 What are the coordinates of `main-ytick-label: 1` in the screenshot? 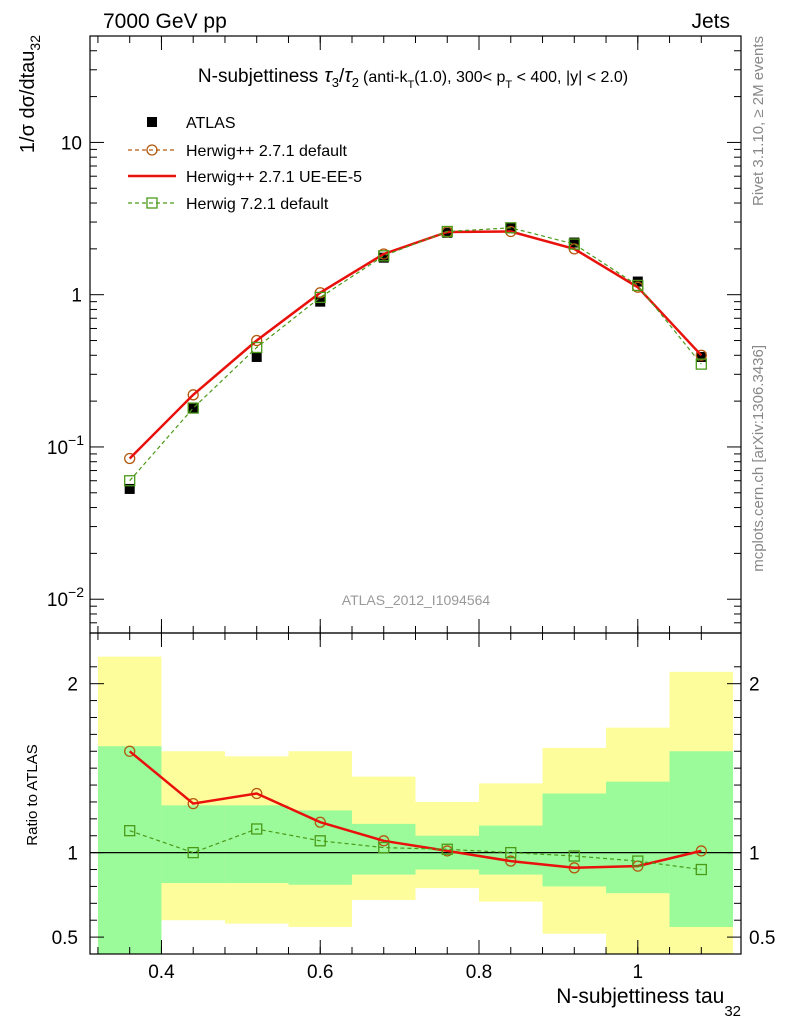 It's located at (76, 296).